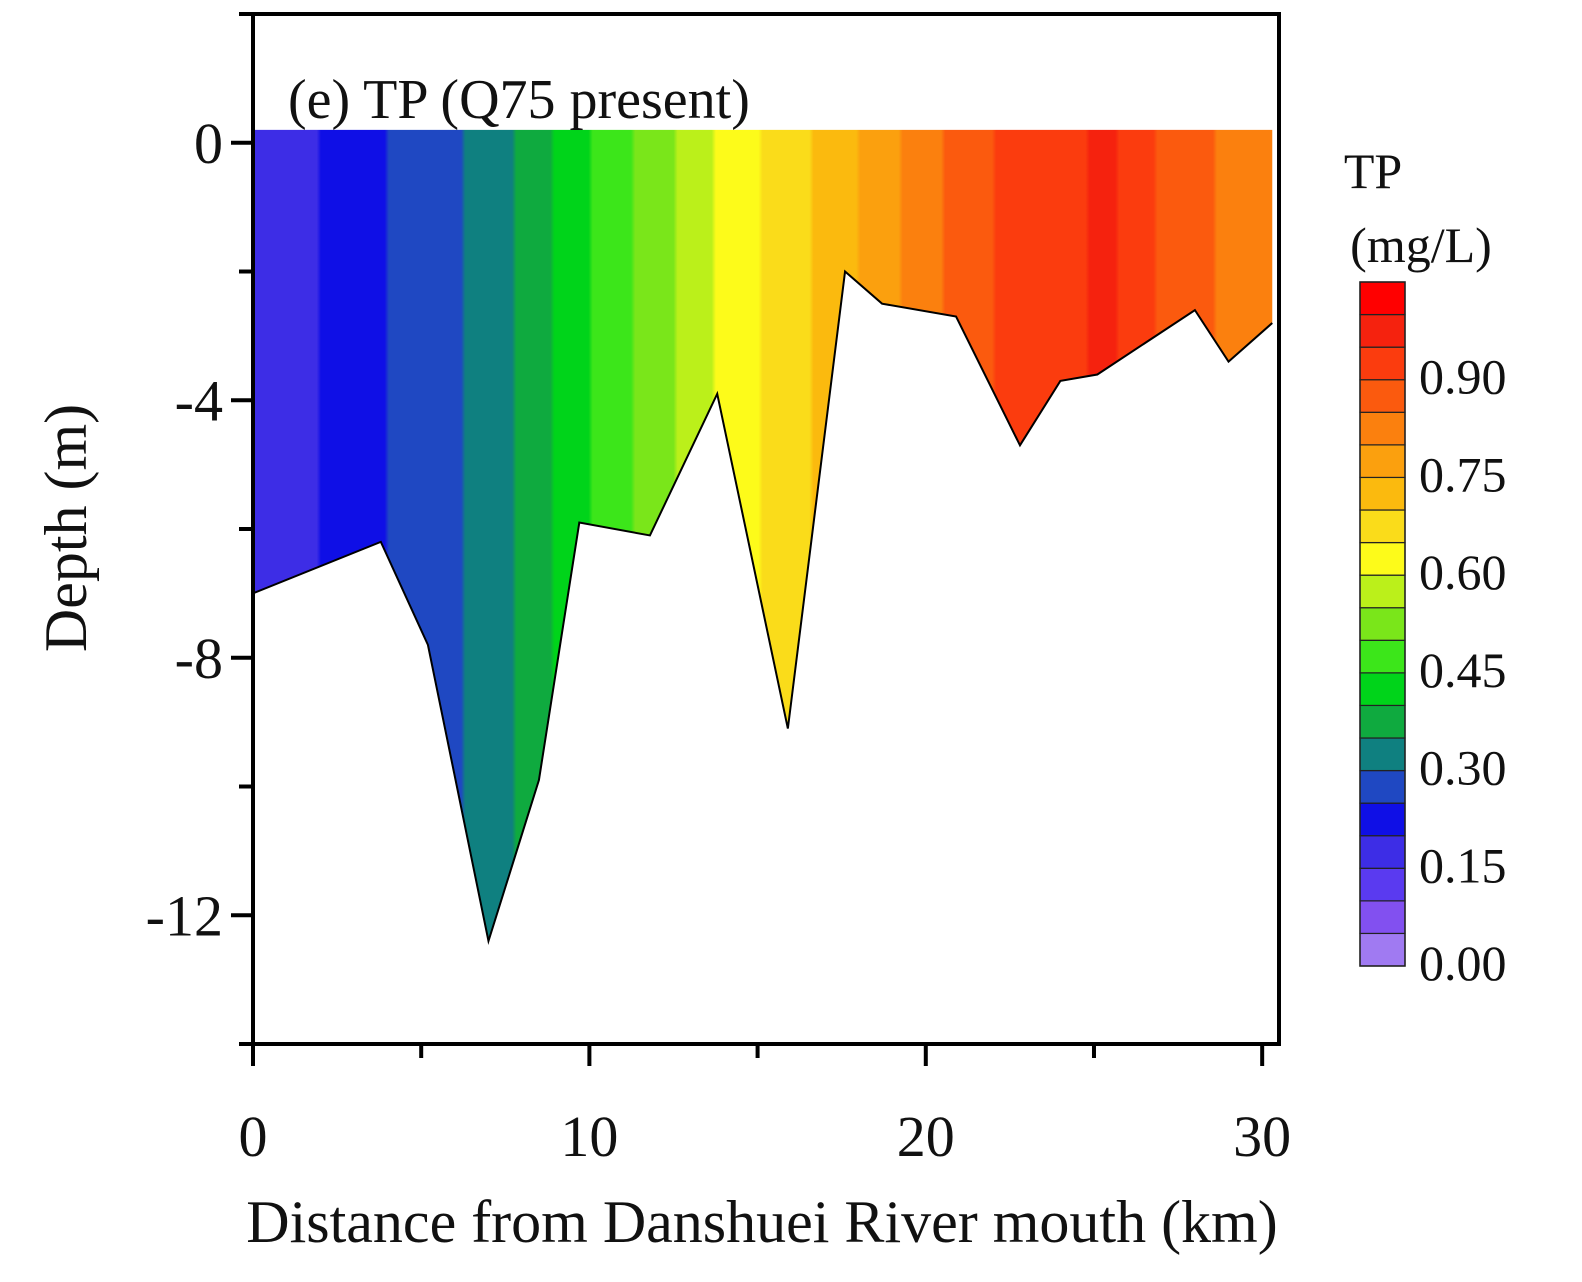 The width and height of the screenshot is (1582, 1282). I want to click on colorbar-title: TP, so click(1373, 171).